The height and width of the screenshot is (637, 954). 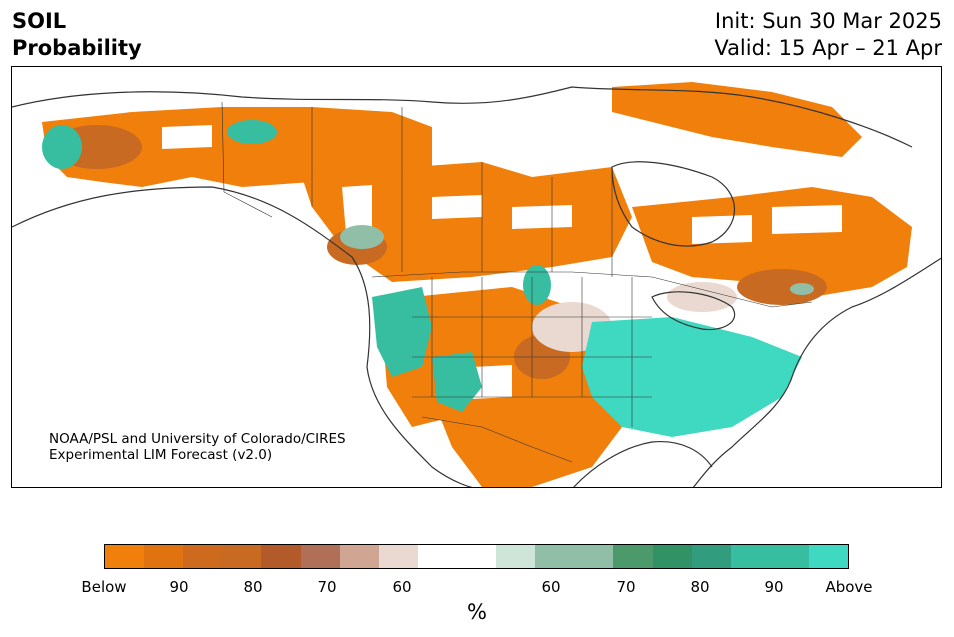 What do you see at coordinates (402, 332) in the screenshot?
I see `pacific-nw-above` at bounding box center [402, 332].